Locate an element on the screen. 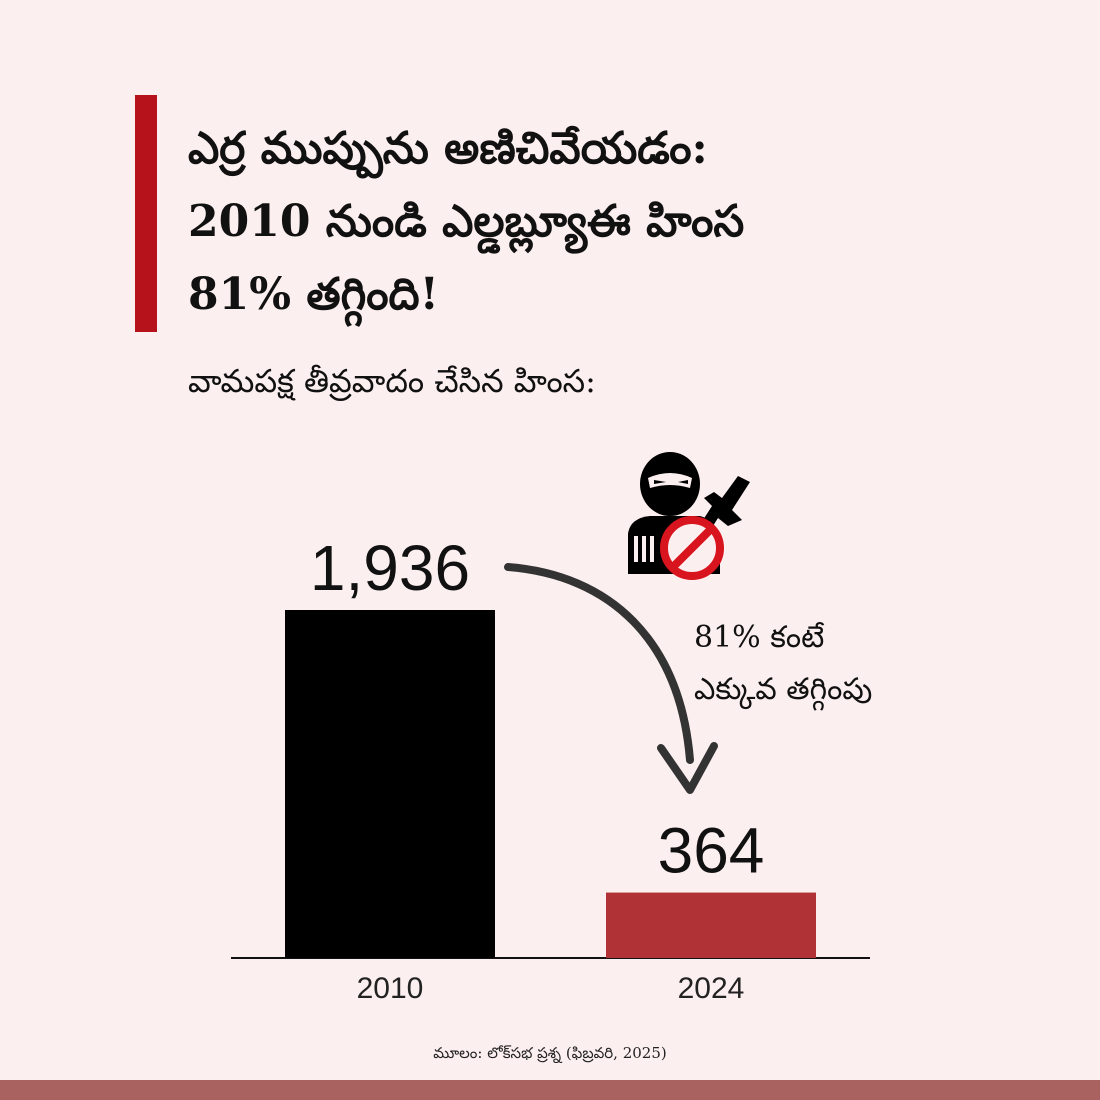  title-accent-bar is located at coordinates (146, 213).